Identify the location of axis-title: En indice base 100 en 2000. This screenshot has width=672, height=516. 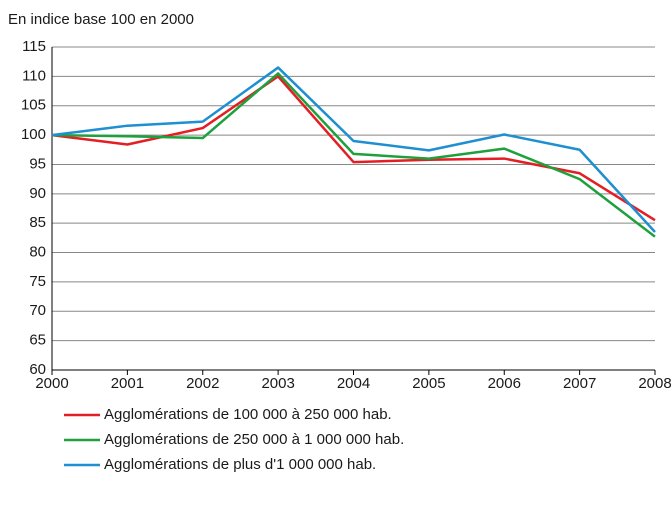
(101, 19).